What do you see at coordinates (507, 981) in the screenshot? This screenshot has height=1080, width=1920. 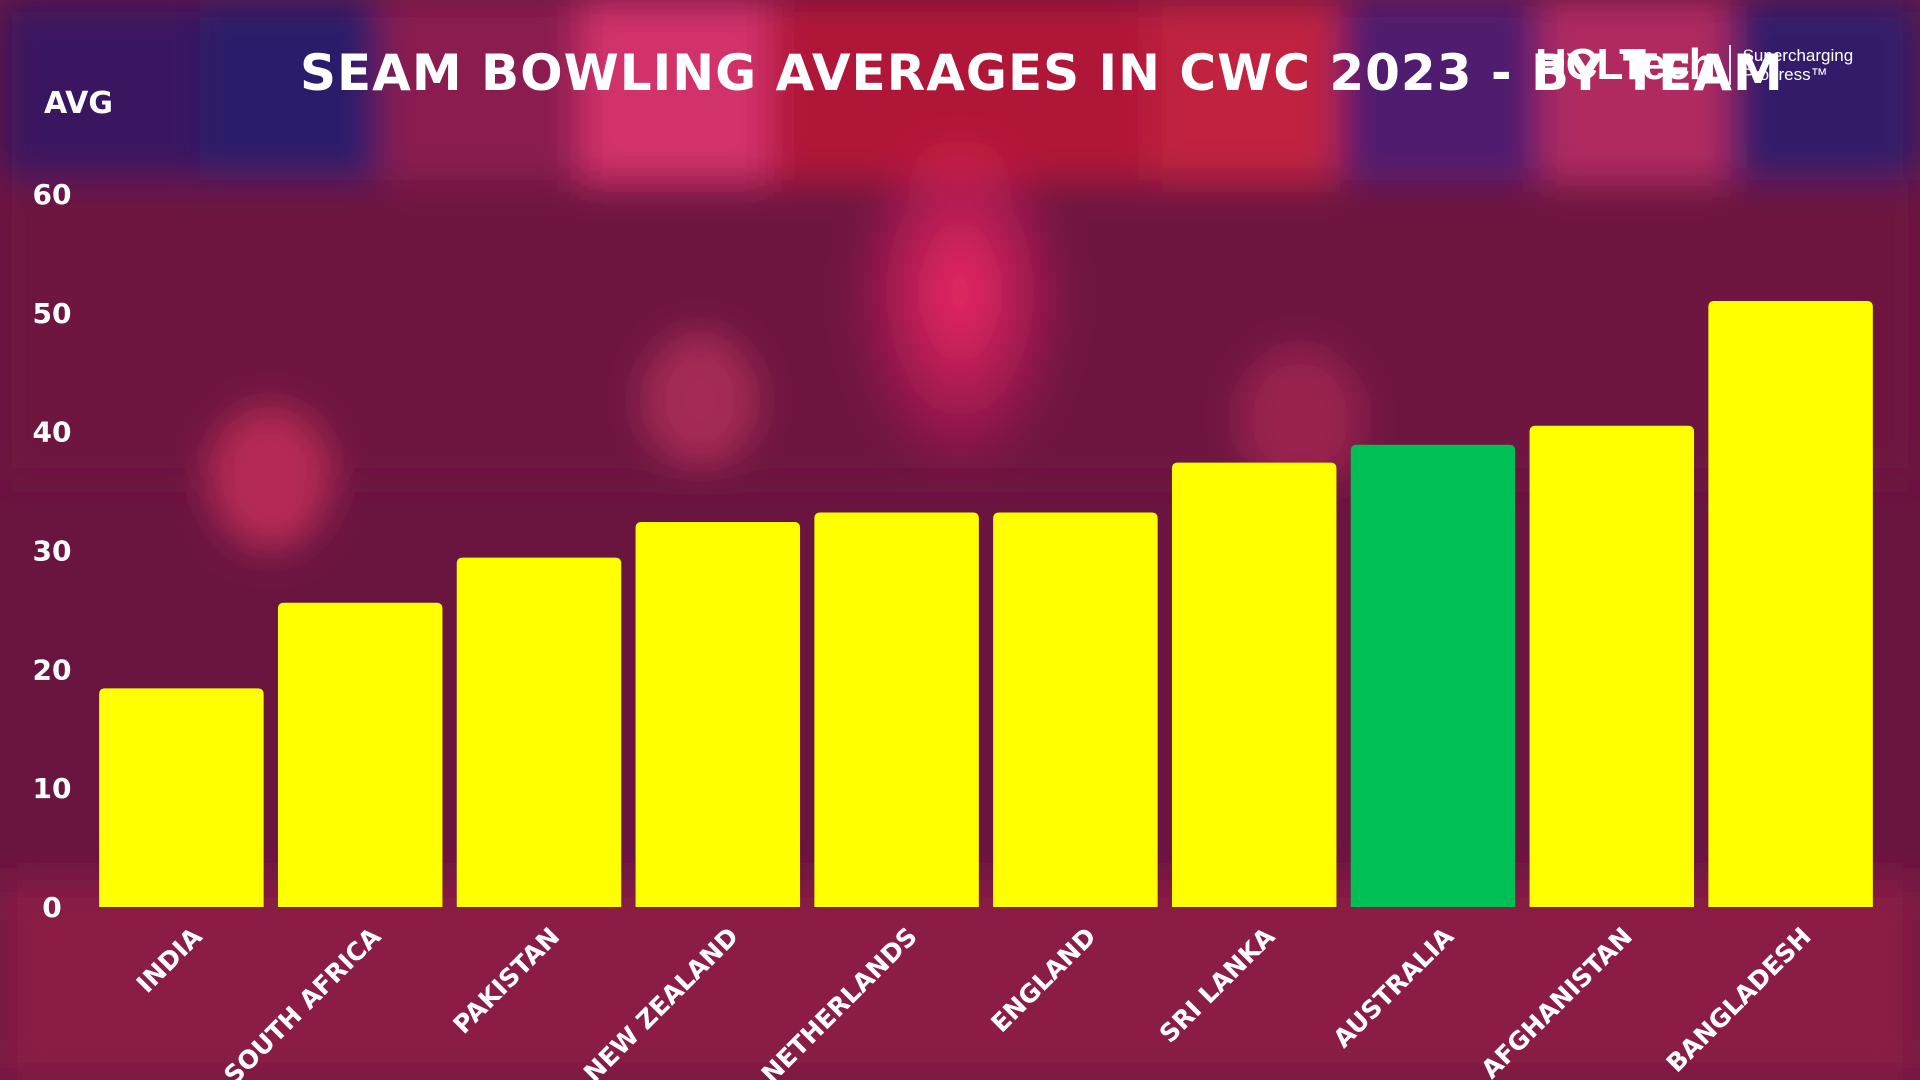 I see `x-tick-label: PAKISTAN` at bounding box center [507, 981].